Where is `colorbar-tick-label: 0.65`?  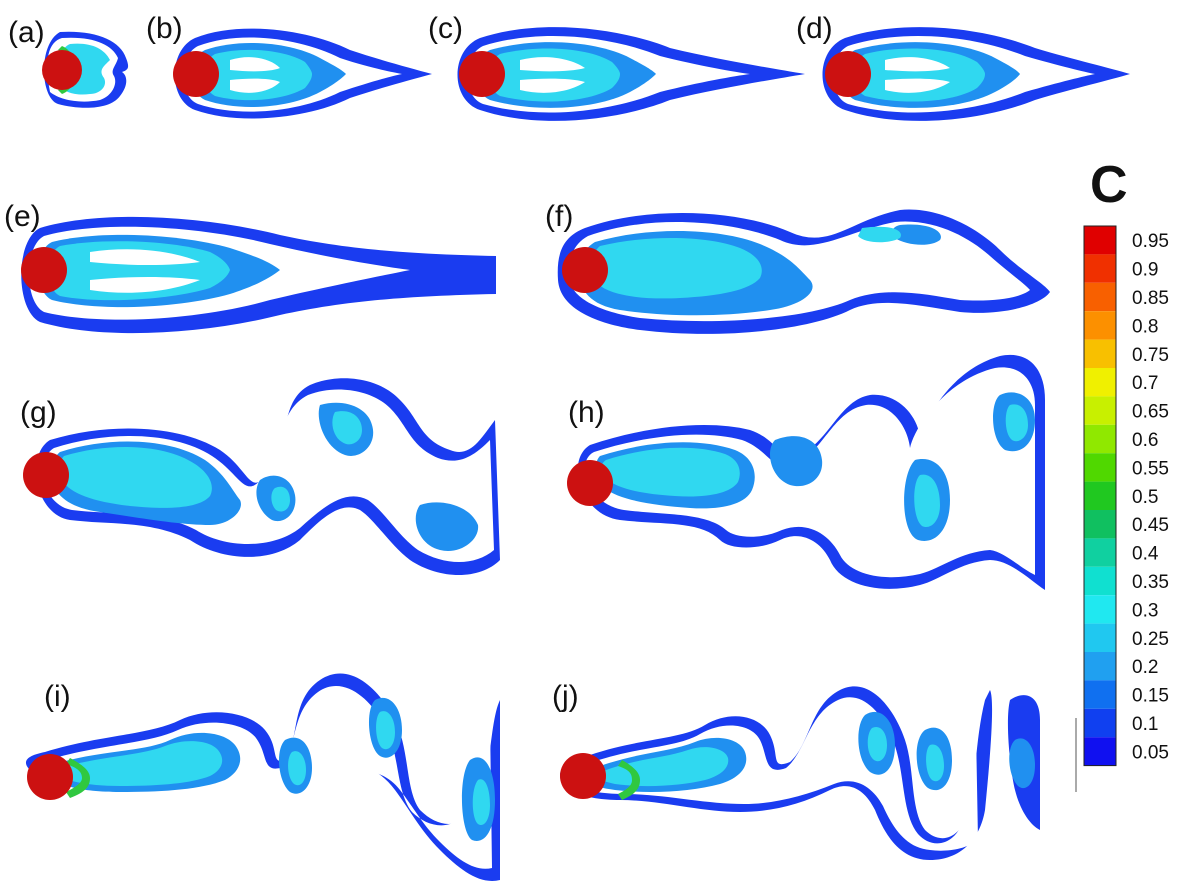 colorbar-tick-label: 0.65 is located at coordinates (1150, 412).